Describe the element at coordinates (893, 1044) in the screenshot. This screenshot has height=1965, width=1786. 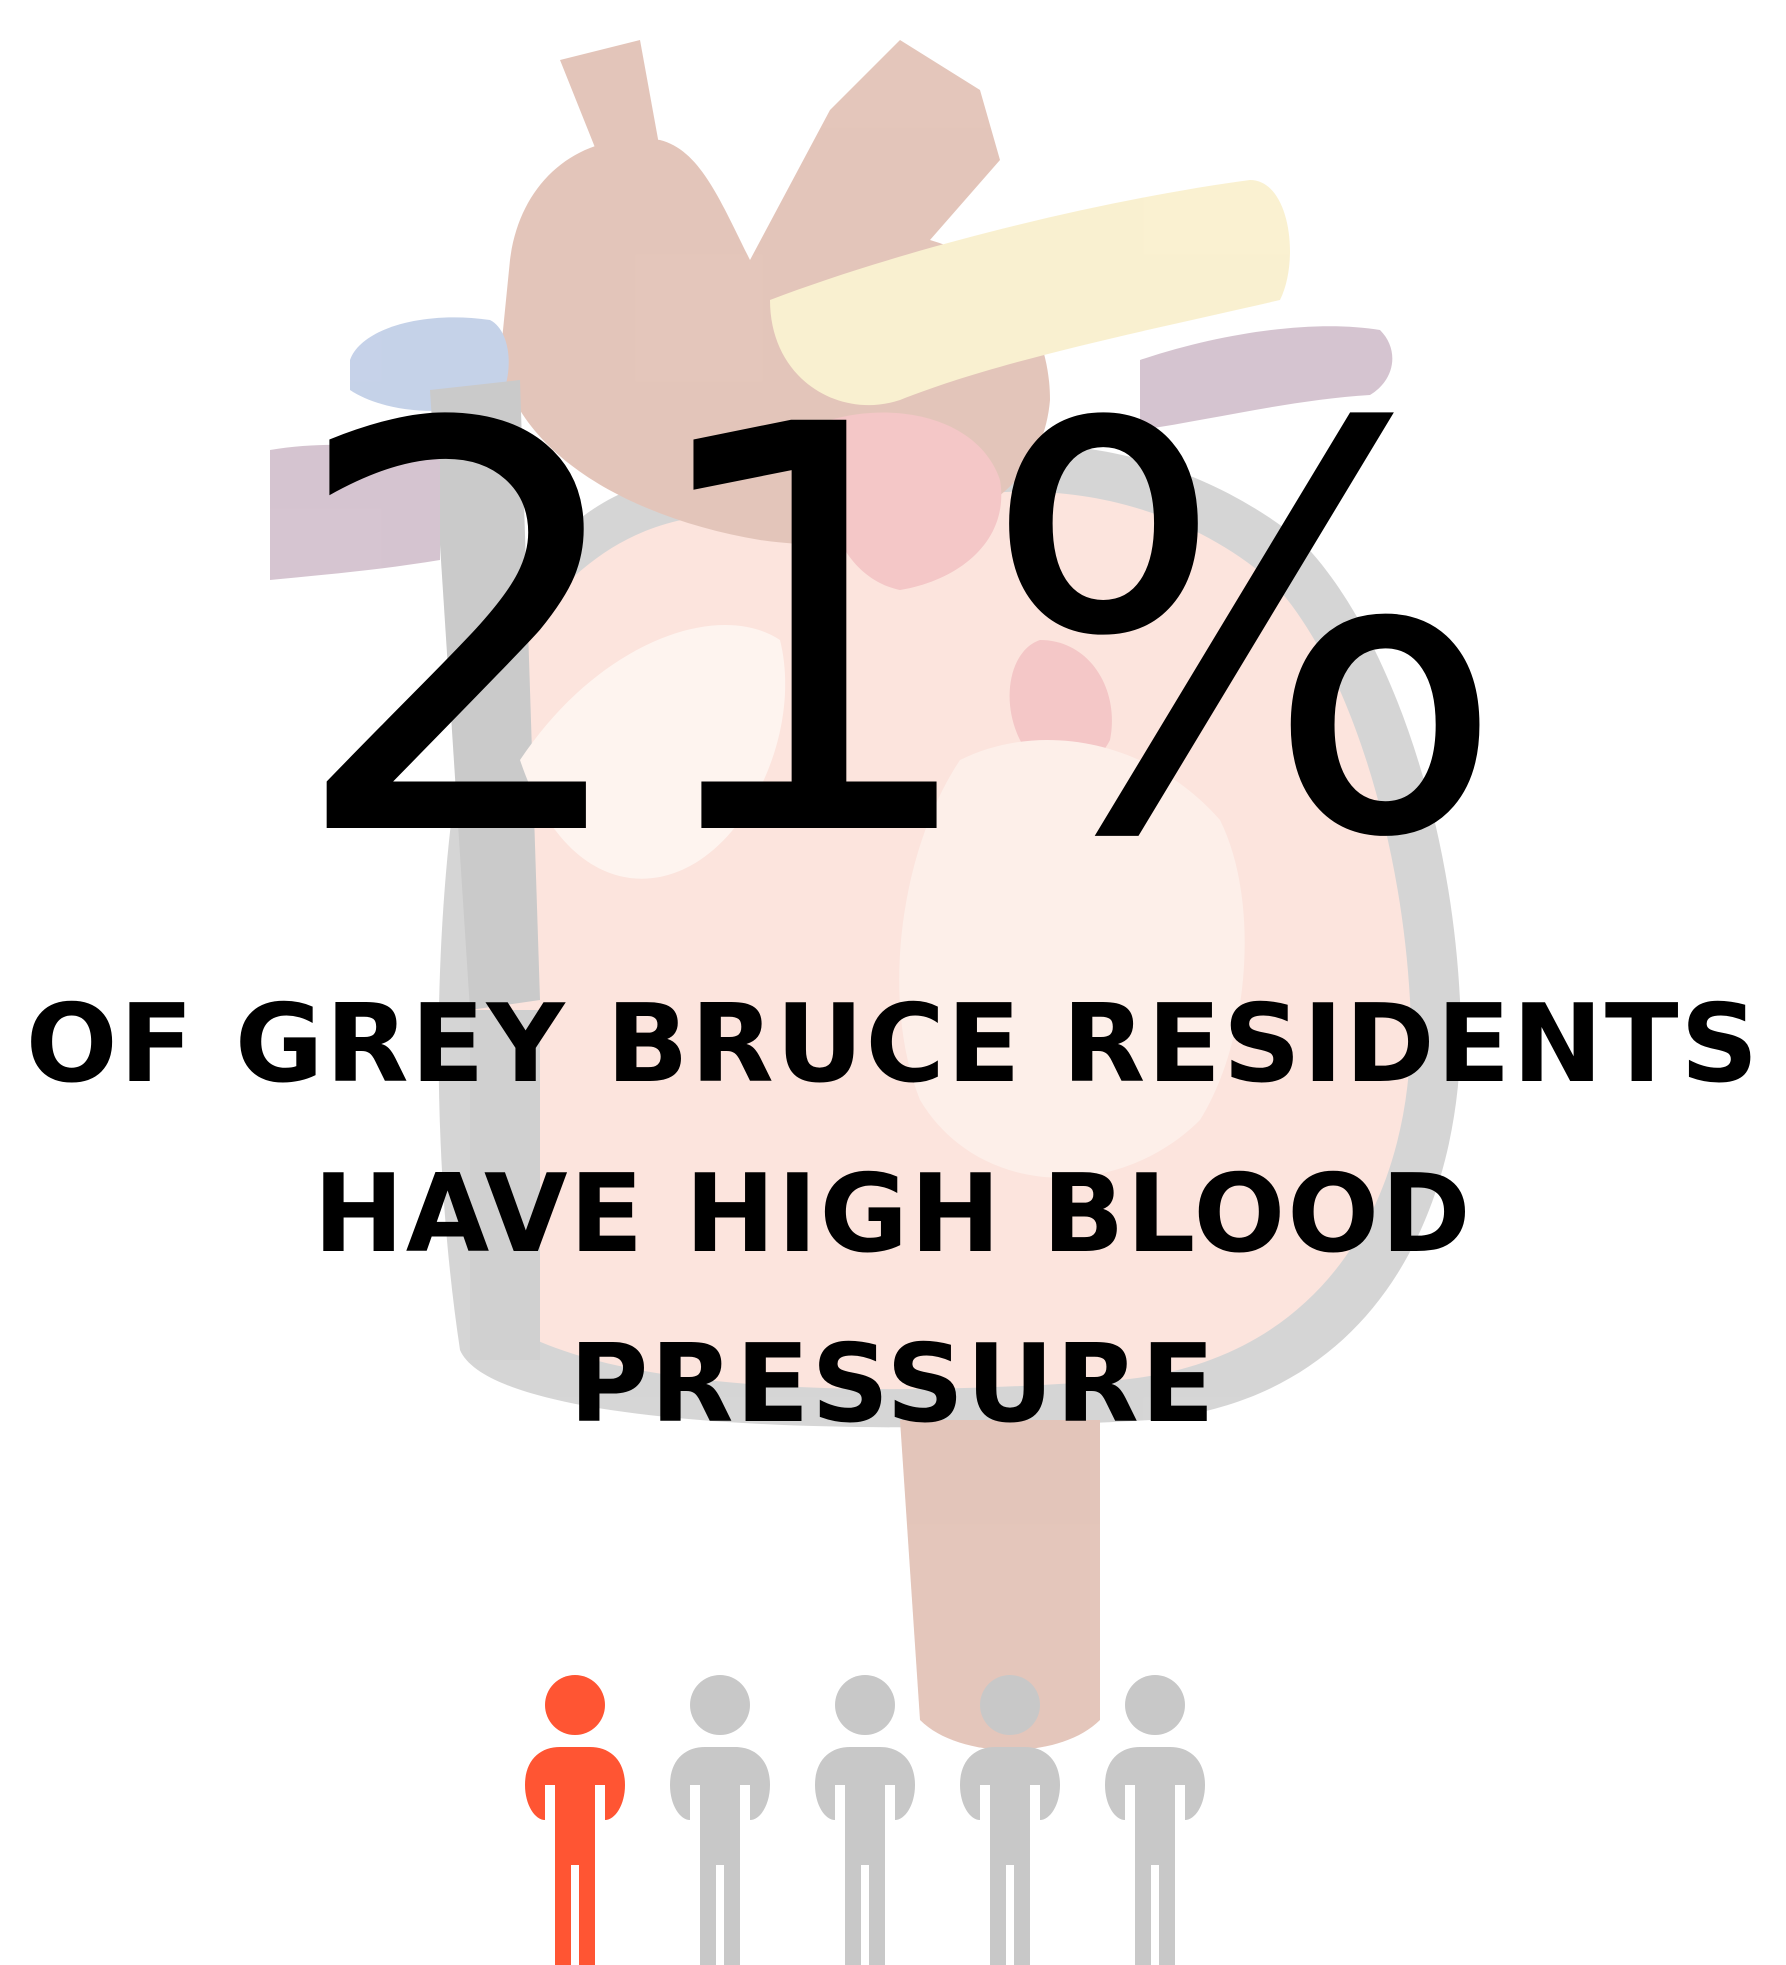
I see `caption-line: OF GREY BRUCE RESIDENTS` at that location.